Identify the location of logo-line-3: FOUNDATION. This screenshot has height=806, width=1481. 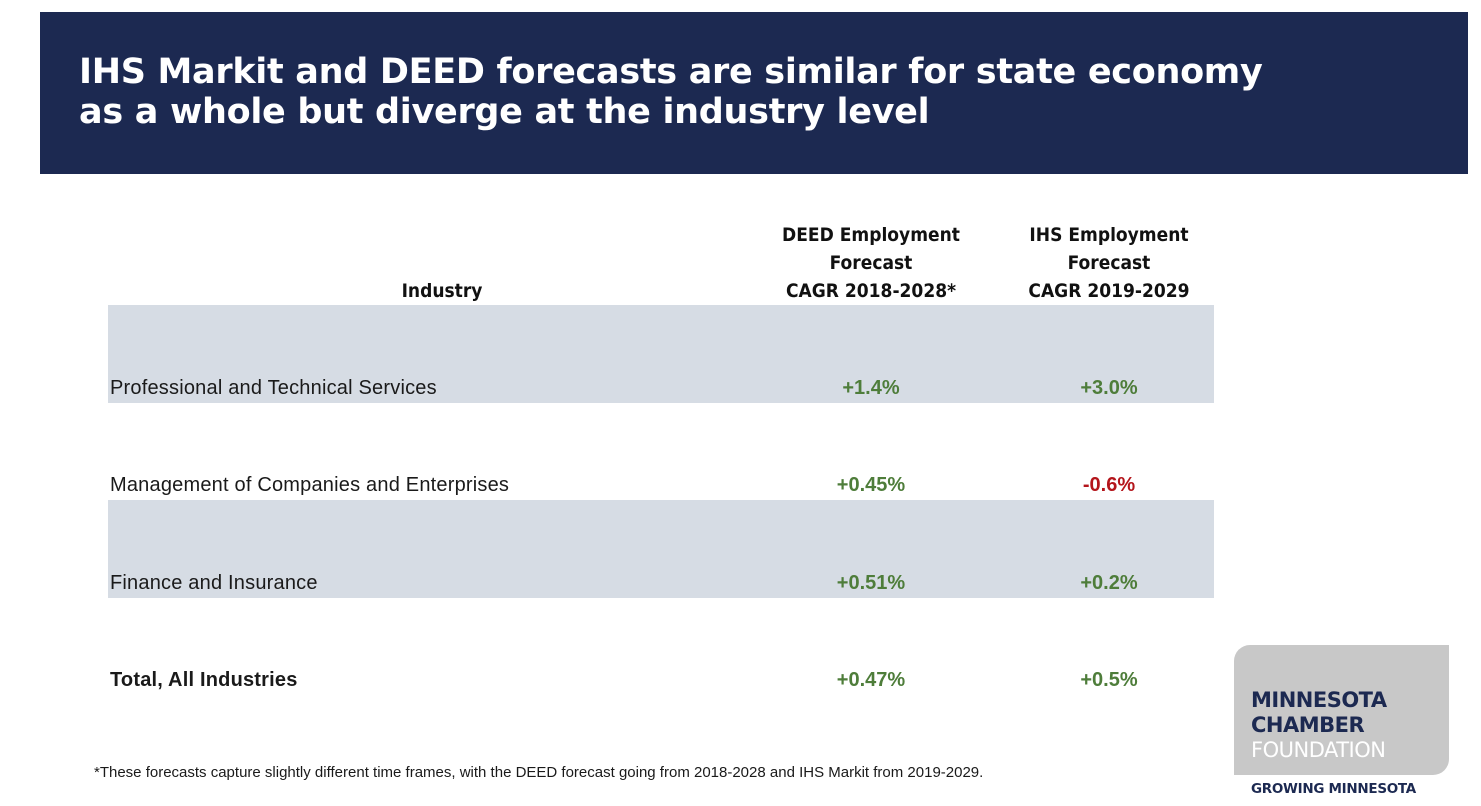
(1318, 750).